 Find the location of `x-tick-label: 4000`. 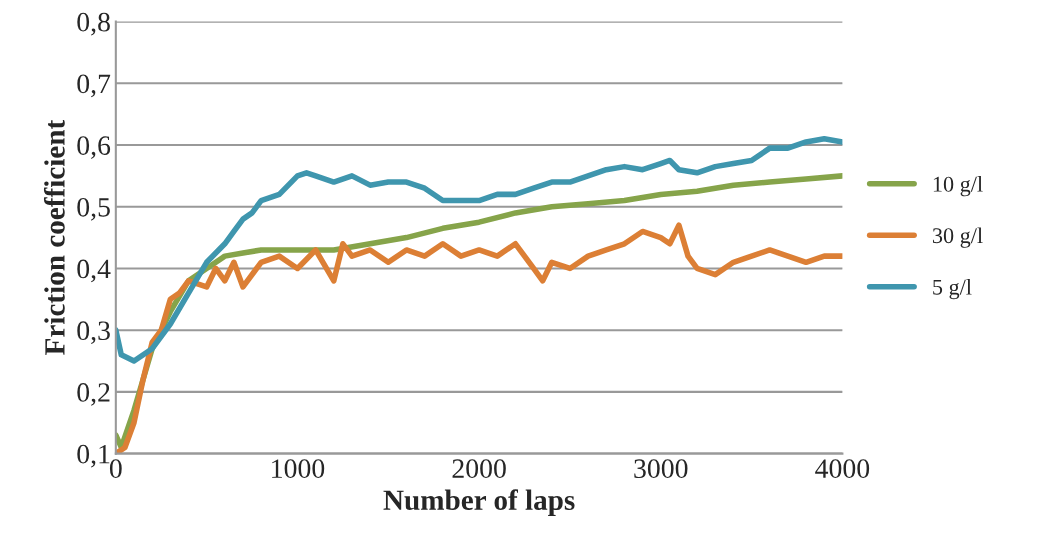

x-tick-label: 4000 is located at coordinates (842, 469).